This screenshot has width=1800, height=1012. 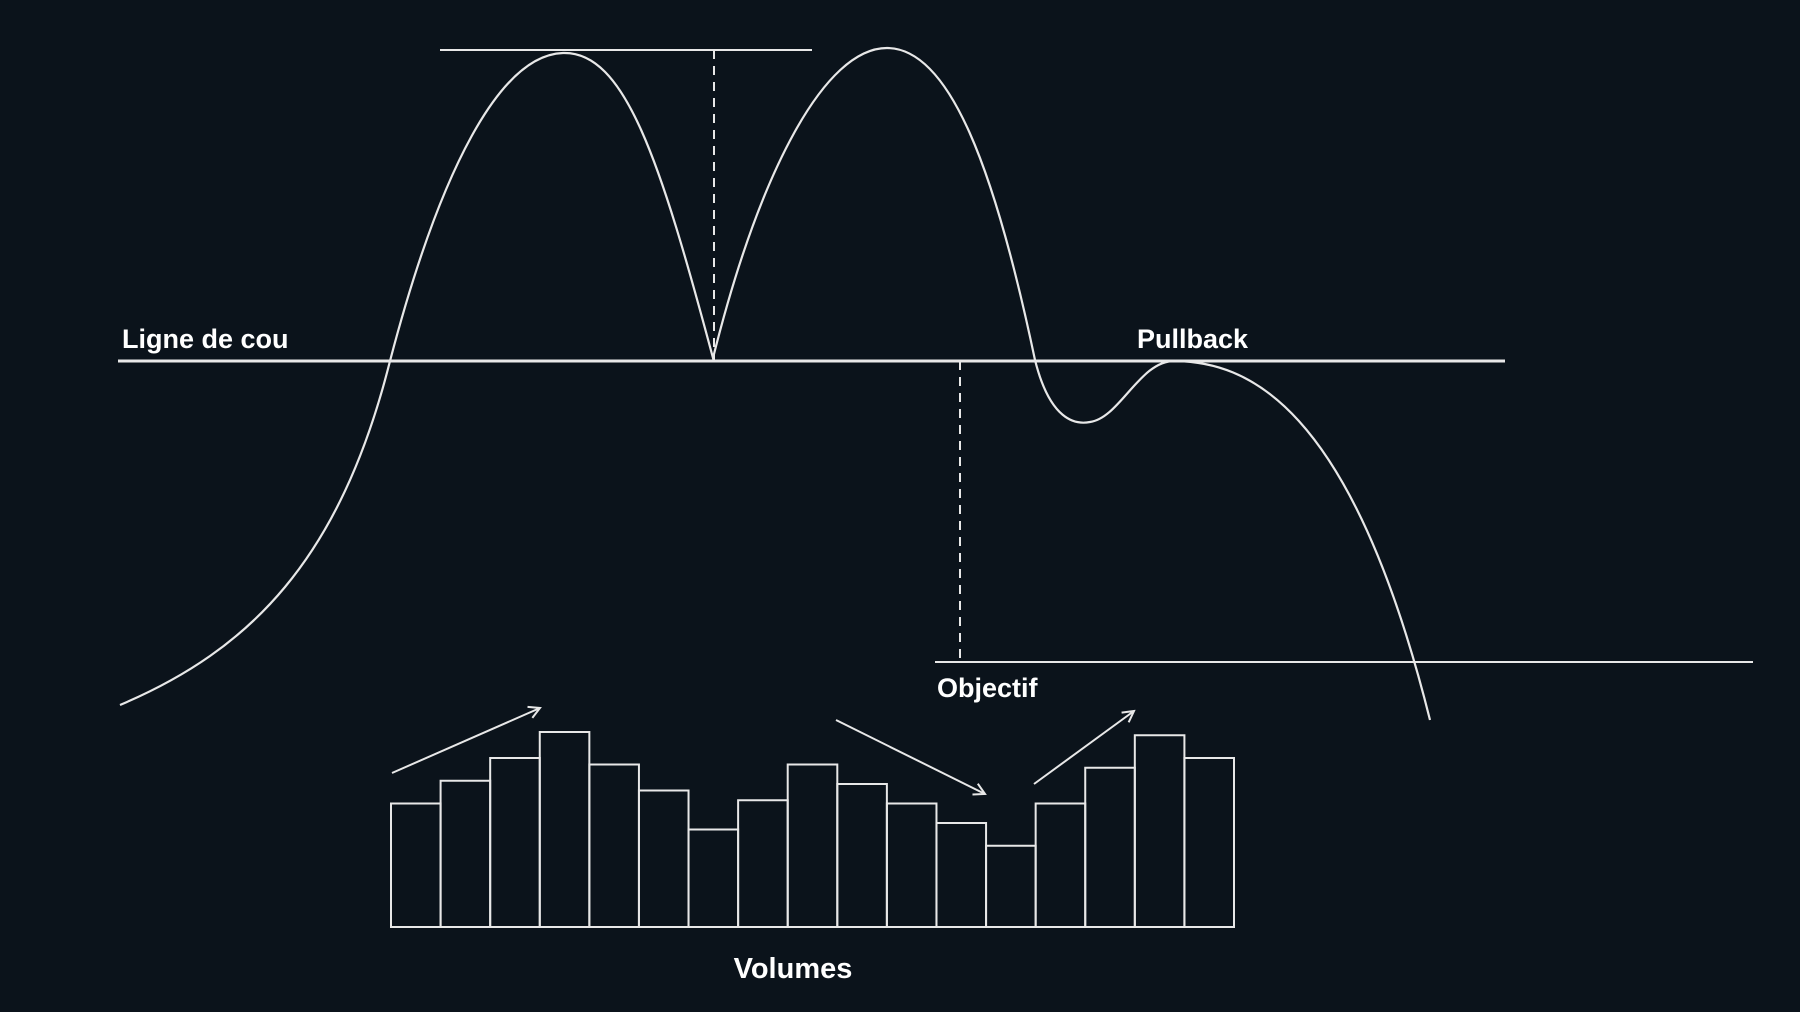 I want to click on volume-bars, so click(x=813, y=829).